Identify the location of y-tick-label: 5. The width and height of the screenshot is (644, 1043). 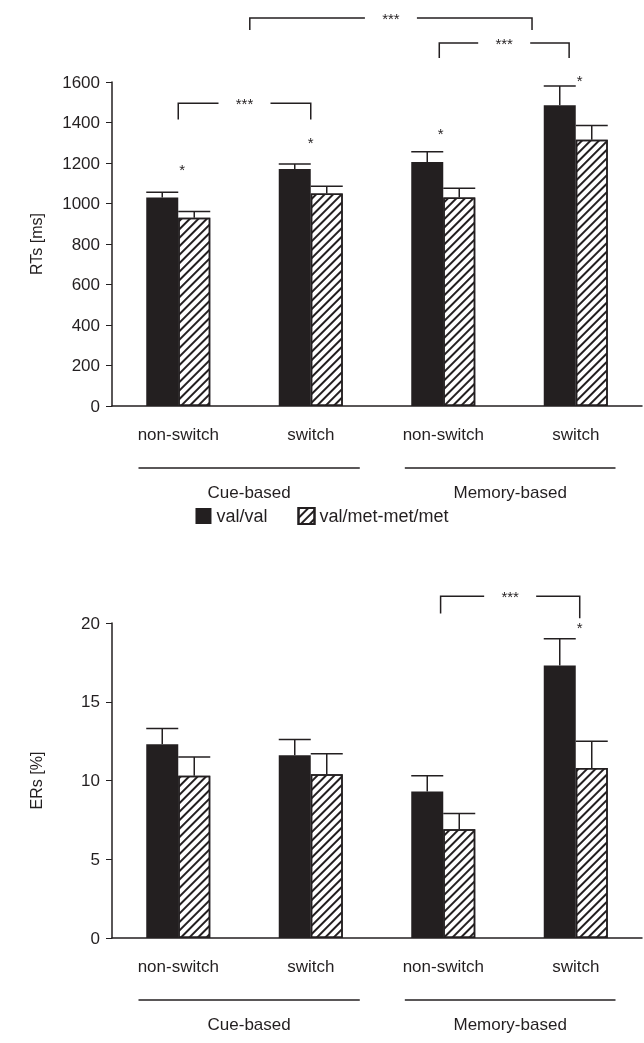
(95, 859).